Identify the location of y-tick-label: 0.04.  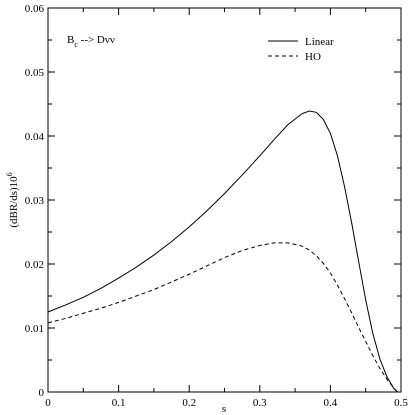
(35, 137).